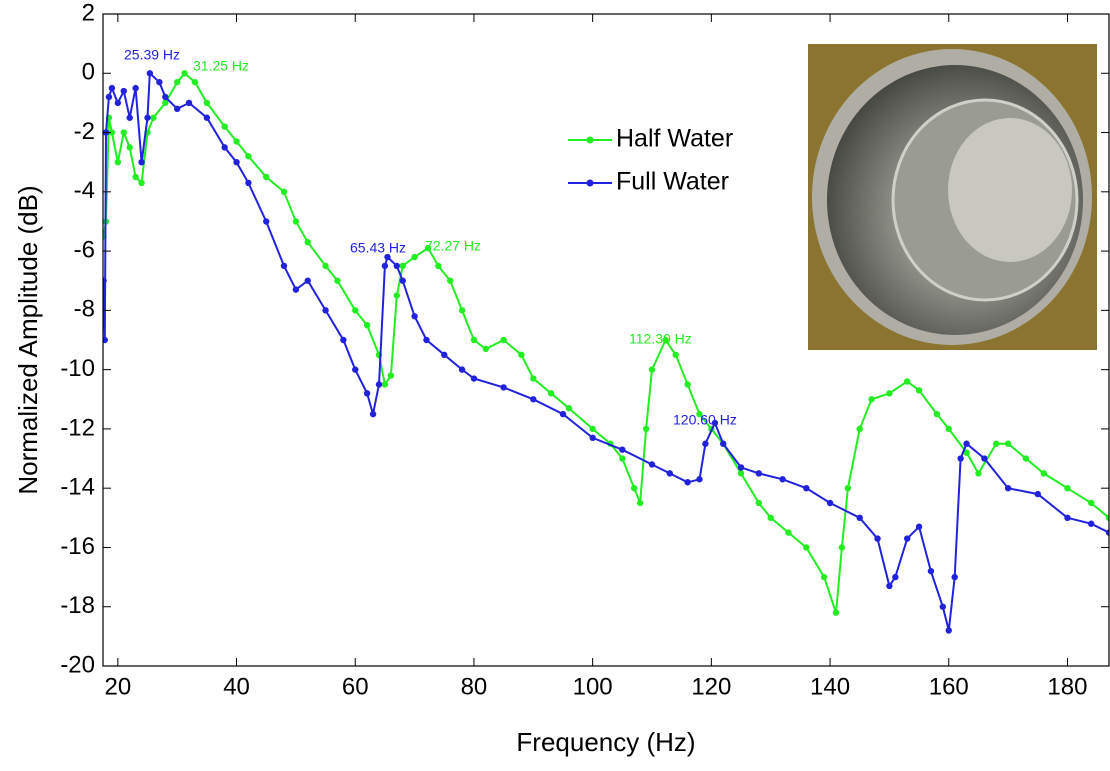 This screenshot has width=1110, height=771. What do you see at coordinates (84, 190) in the screenshot?
I see `y-tick-label: -4` at bounding box center [84, 190].